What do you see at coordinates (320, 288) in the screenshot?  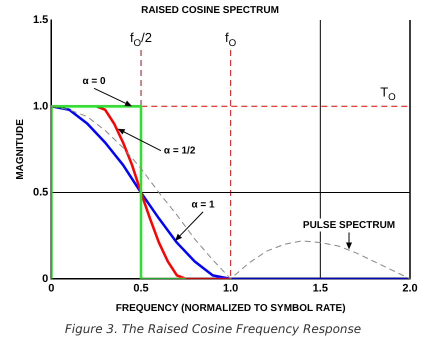 I see `x-tick-label: 1.5` at bounding box center [320, 288].